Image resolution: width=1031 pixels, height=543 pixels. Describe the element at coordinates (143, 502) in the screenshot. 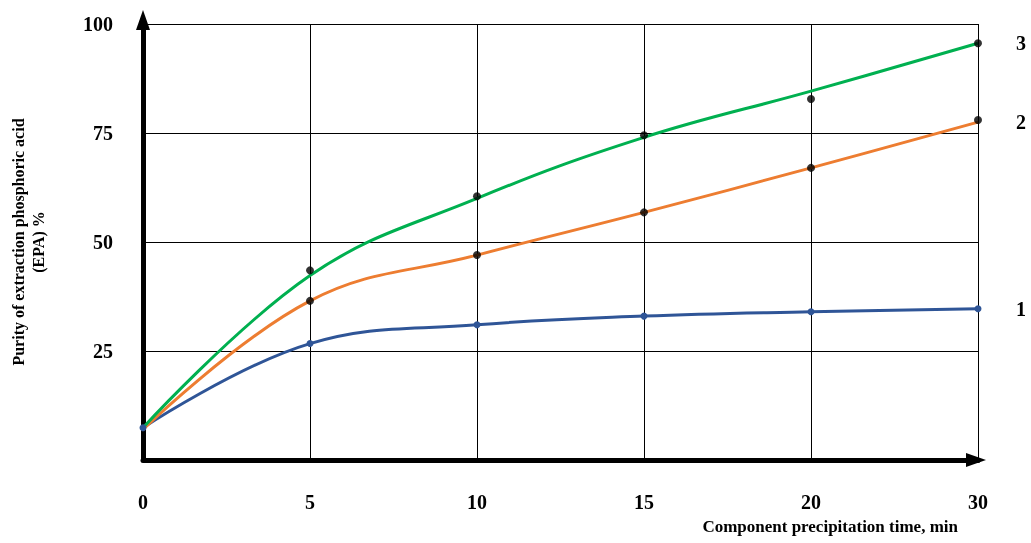

I see `x-tick-label: 0` at that location.